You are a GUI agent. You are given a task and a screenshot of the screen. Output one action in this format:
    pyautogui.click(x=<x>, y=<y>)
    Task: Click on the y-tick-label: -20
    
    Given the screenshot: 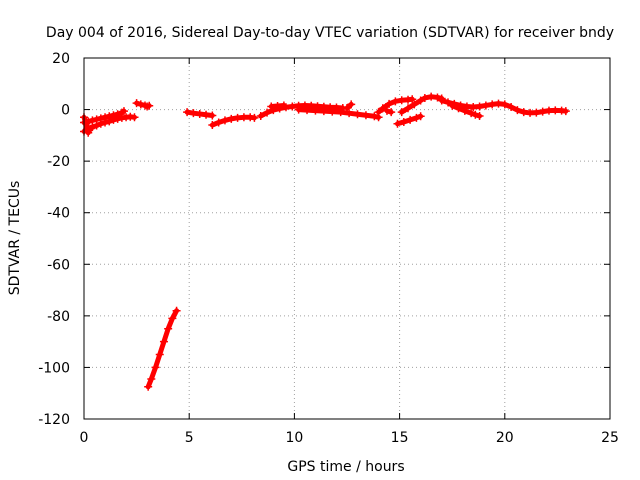 What is the action you would take?
    pyautogui.click(x=58, y=162)
    